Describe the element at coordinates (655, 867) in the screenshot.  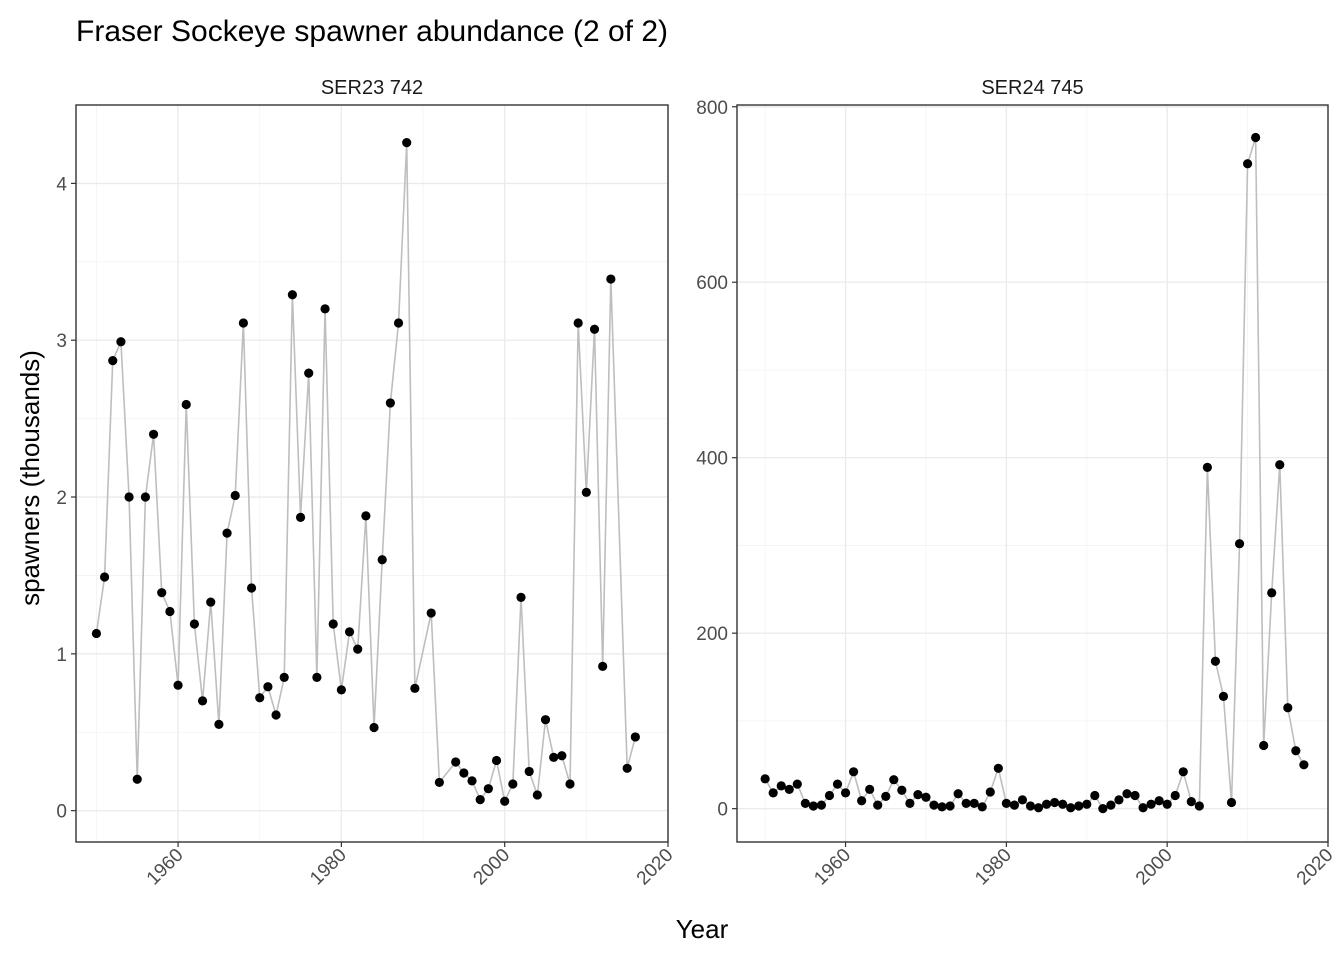
I see `x-tick-label: 2020` at that location.